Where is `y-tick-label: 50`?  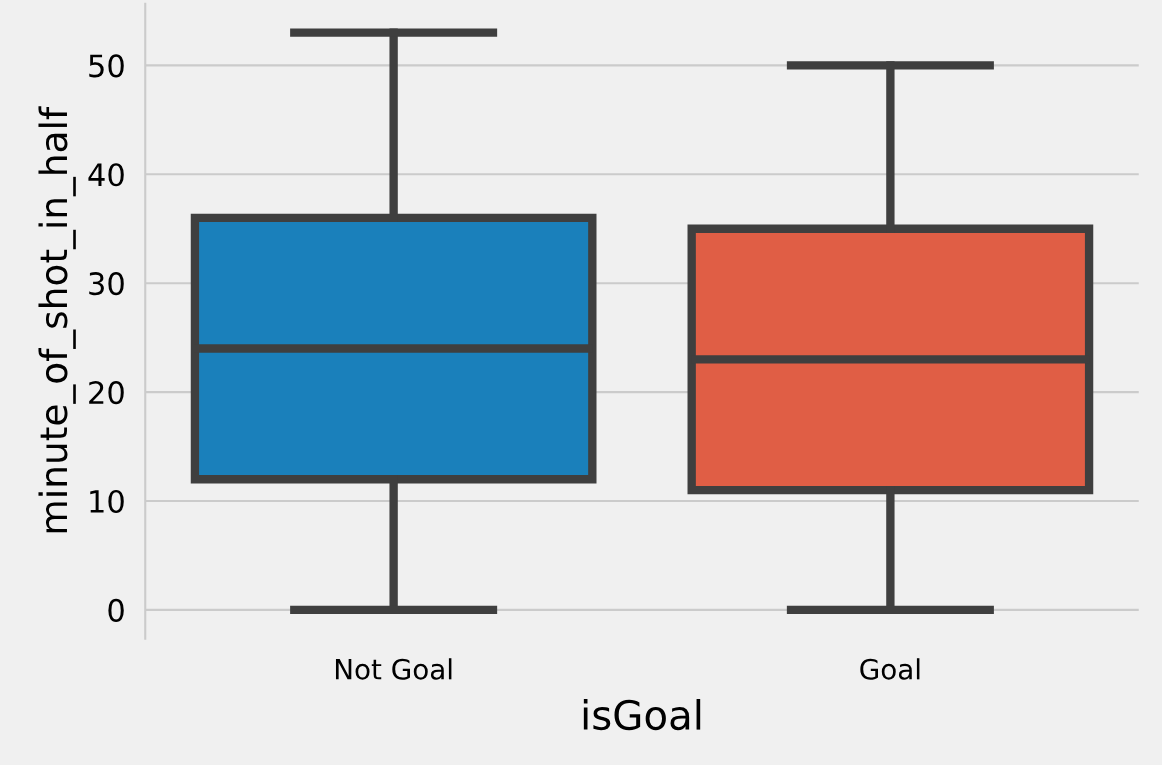
y-tick-label: 50 is located at coordinates (106, 66).